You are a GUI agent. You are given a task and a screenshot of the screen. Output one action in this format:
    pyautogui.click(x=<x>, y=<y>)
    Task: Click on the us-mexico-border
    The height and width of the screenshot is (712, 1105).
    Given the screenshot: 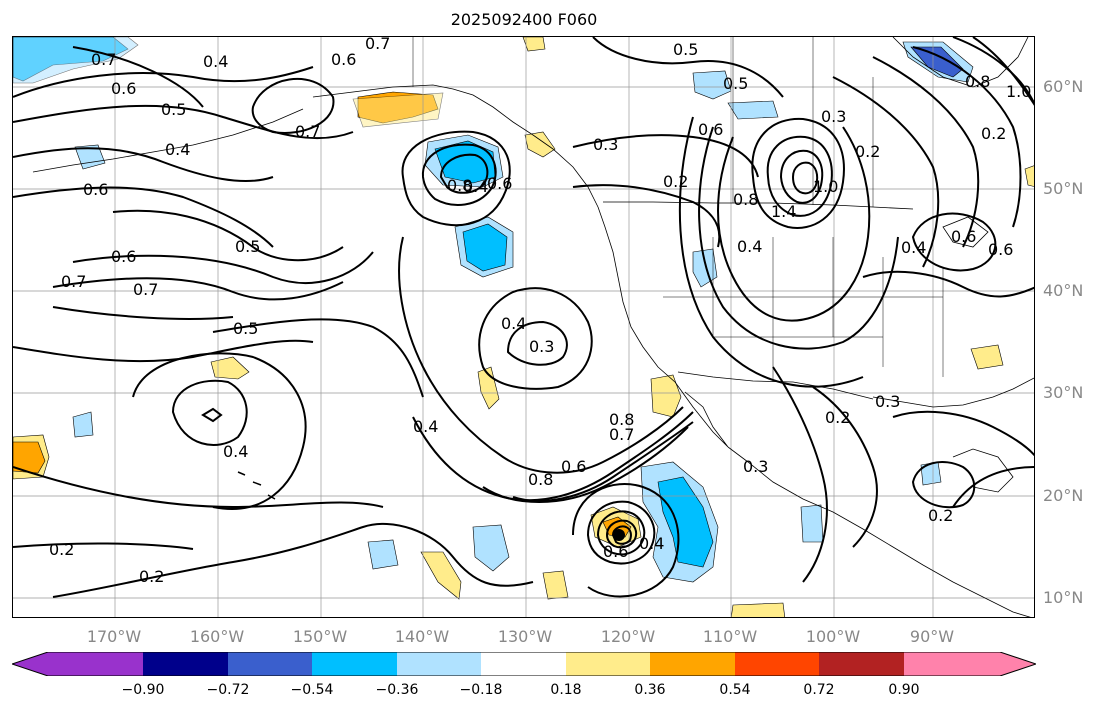 What is the action you would take?
    pyautogui.click(x=775, y=385)
    